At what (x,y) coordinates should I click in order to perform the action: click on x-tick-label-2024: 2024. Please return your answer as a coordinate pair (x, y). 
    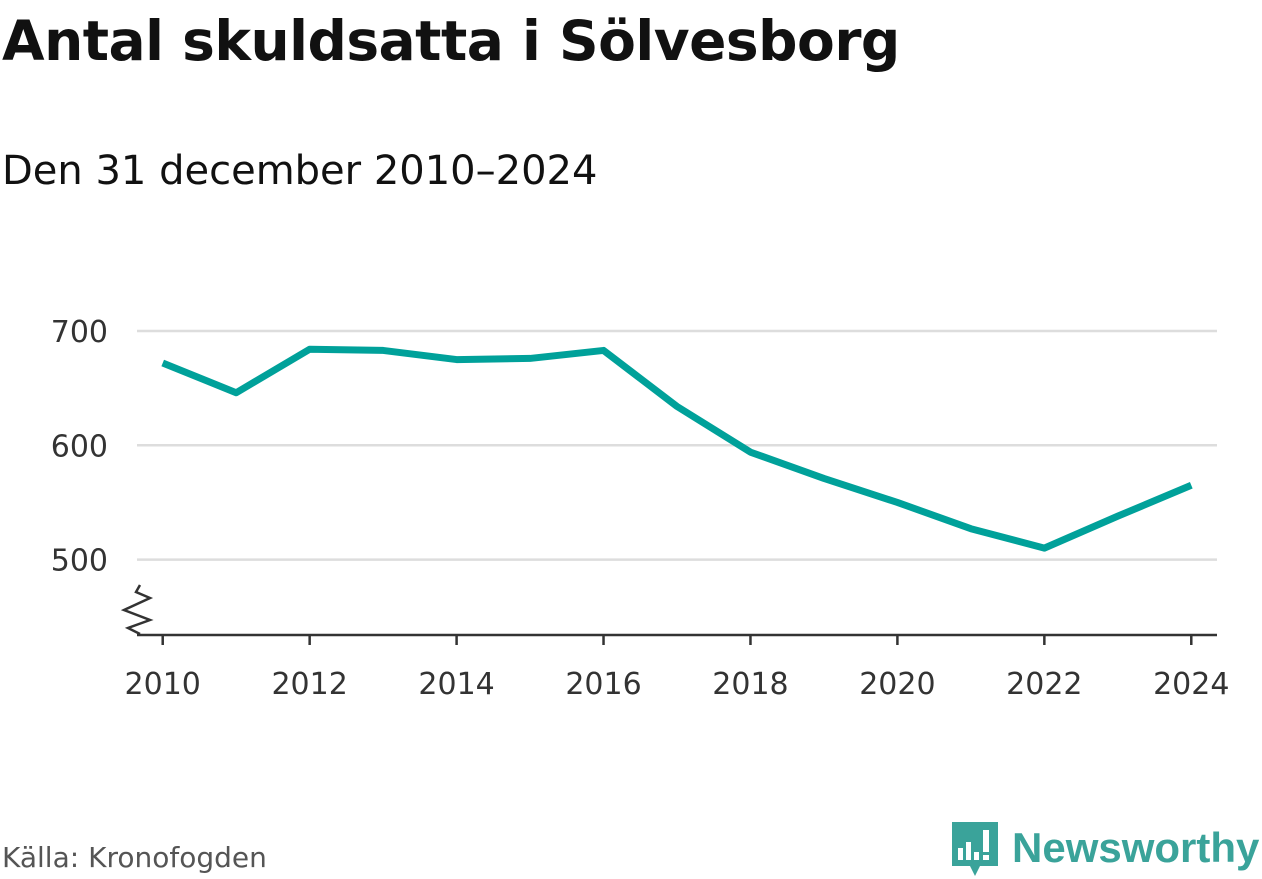
    Looking at the image, I should click on (1191, 684).